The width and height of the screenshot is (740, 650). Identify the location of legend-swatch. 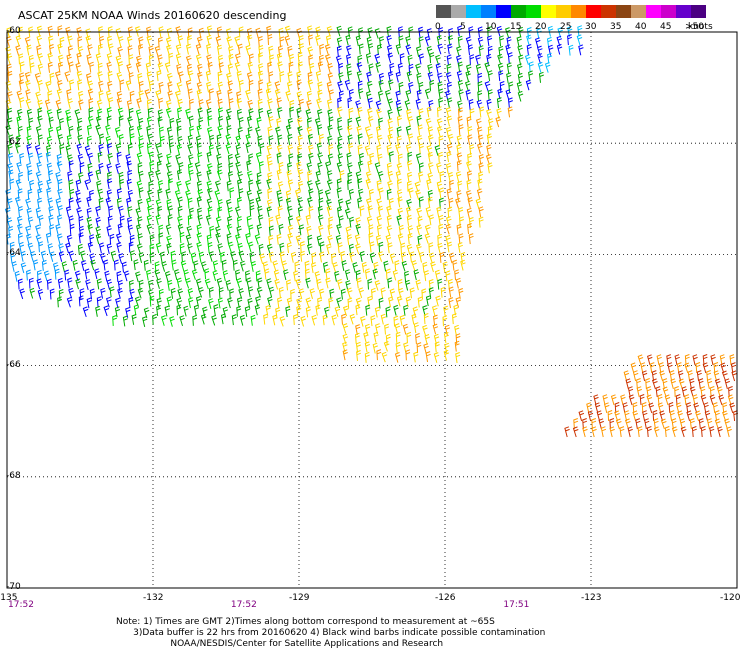
(548, 11).